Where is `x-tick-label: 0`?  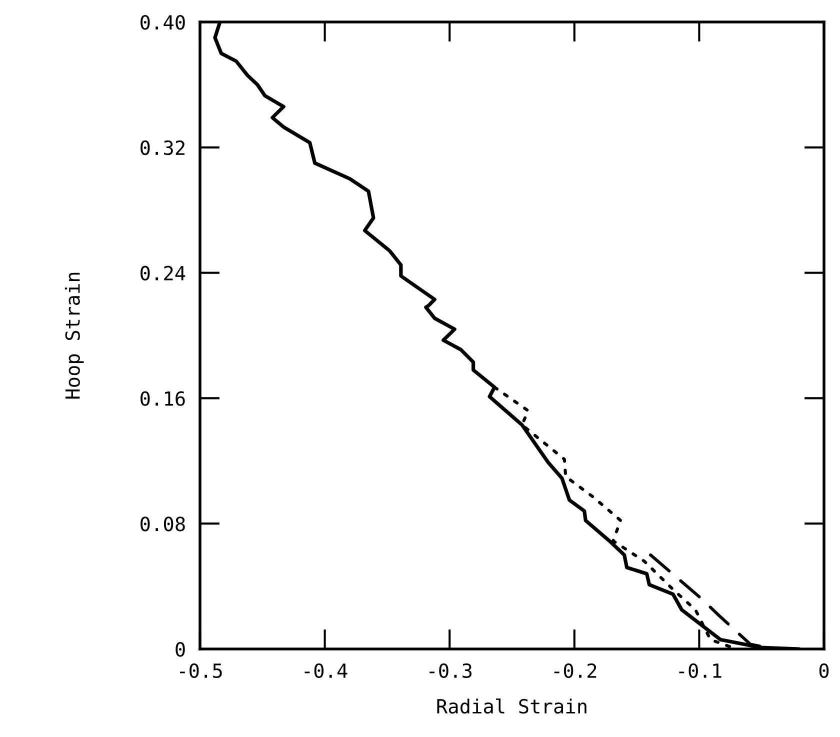 x-tick-label: 0 is located at coordinates (824, 670).